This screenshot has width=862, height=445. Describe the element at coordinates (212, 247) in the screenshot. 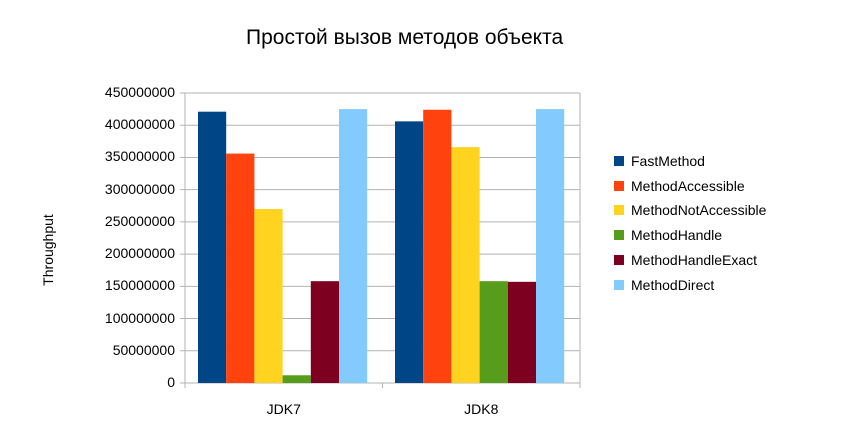

I see `bar-FastMethod-JDK7` at that location.